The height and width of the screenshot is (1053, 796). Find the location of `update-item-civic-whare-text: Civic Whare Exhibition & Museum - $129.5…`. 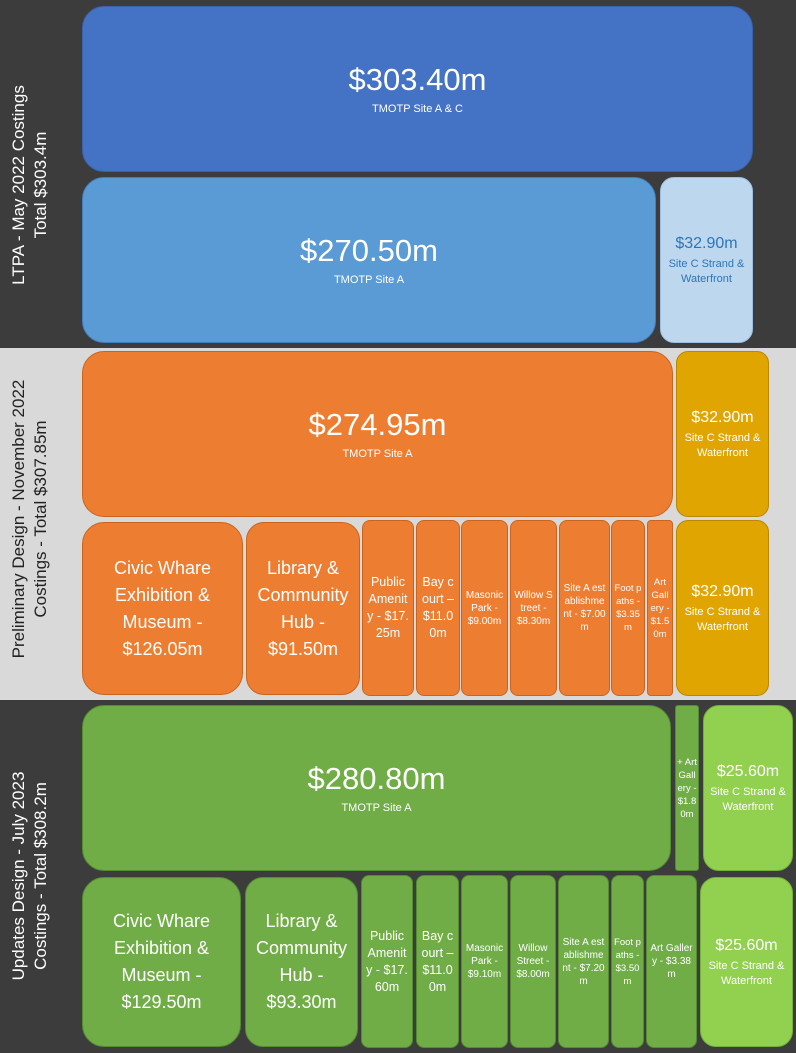

update-item-civic-whare-text: Civic Whare Exhibition & Museum - $129.5… is located at coordinates (161, 961).